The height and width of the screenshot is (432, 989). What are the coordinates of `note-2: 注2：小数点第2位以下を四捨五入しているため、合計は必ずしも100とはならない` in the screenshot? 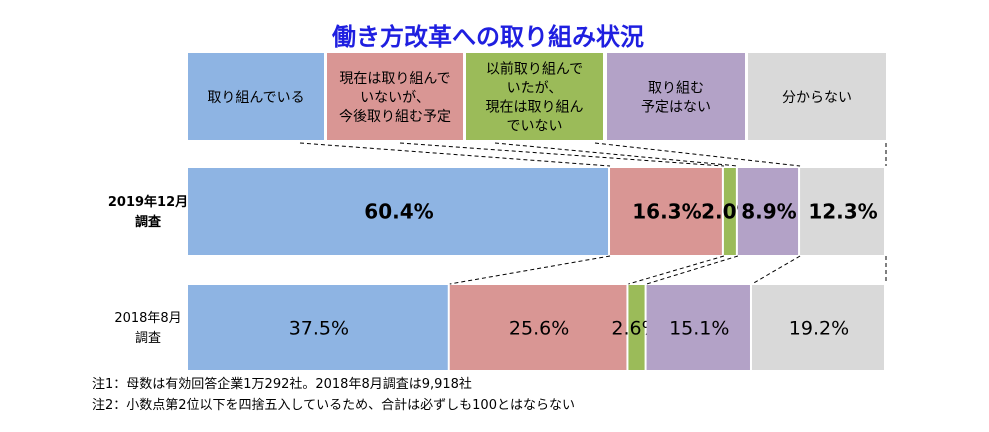 It's located at (333, 405).